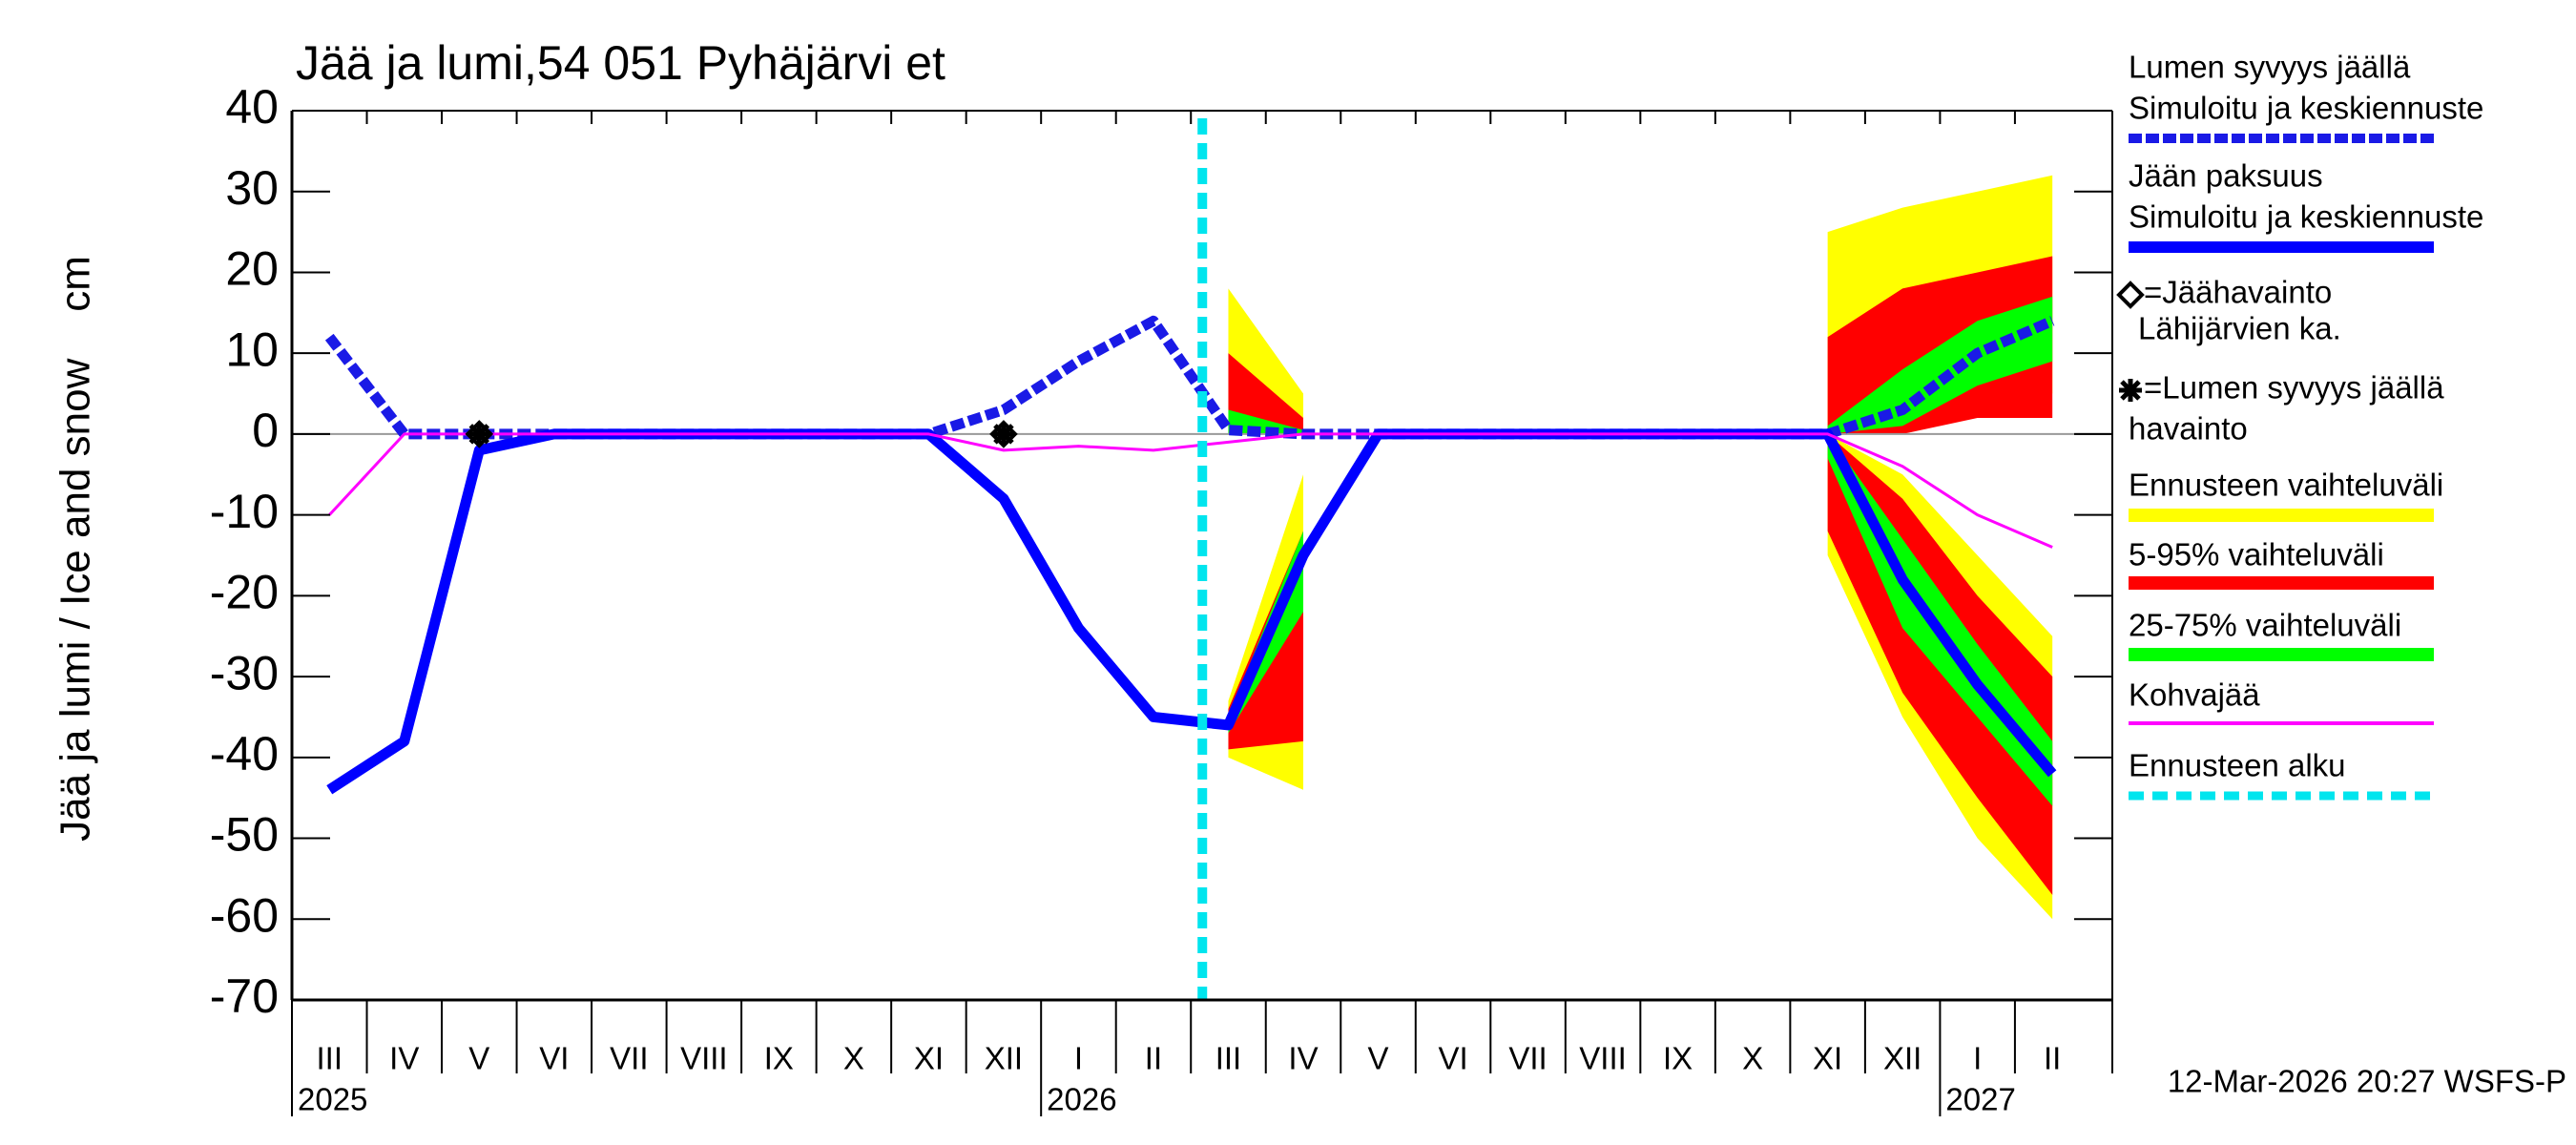 This screenshot has height=1145, width=2576. I want to click on legend-label: Lumen syvyys jäällä, so click(2270, 67).